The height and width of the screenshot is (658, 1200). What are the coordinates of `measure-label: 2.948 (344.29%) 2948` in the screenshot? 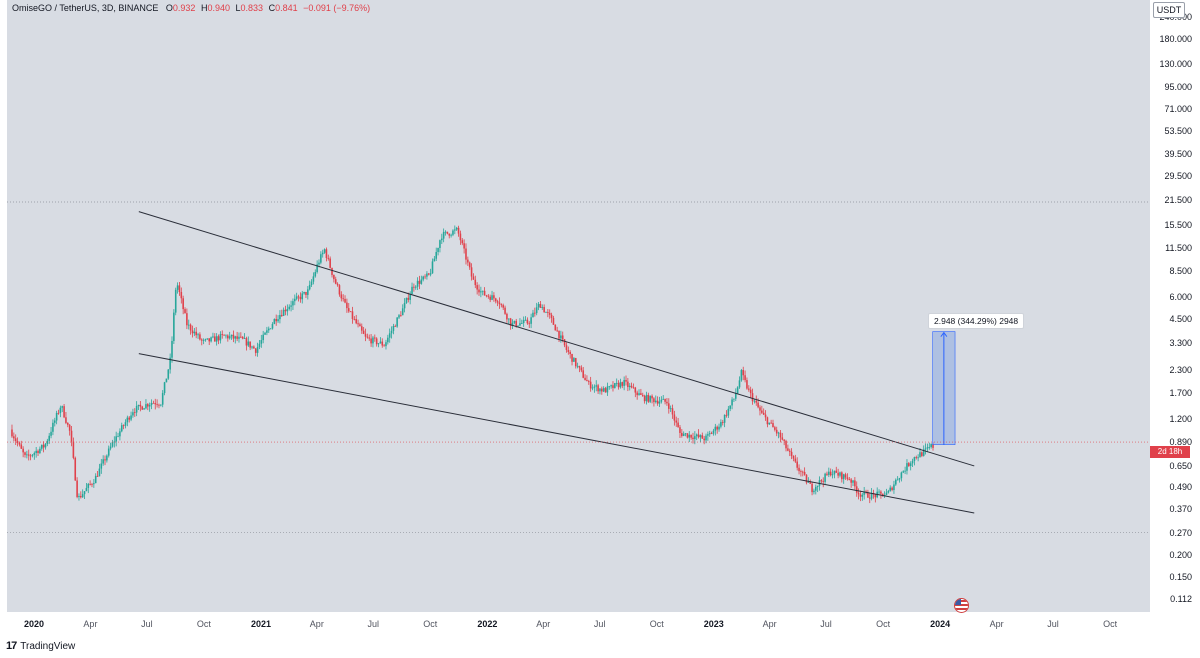 It's located at (976, 321).